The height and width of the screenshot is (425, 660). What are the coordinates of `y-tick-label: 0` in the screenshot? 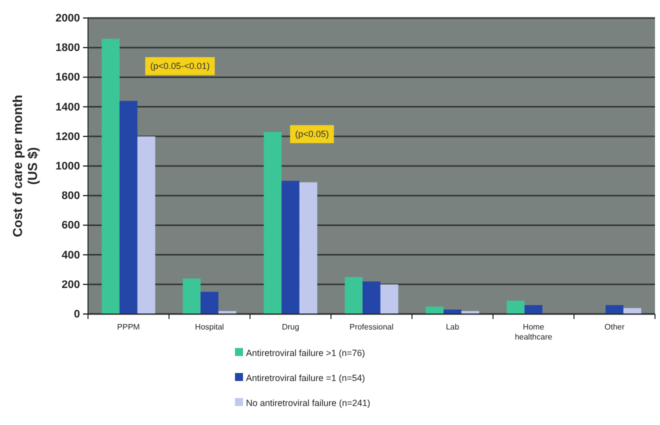 It's located at (77, 314).